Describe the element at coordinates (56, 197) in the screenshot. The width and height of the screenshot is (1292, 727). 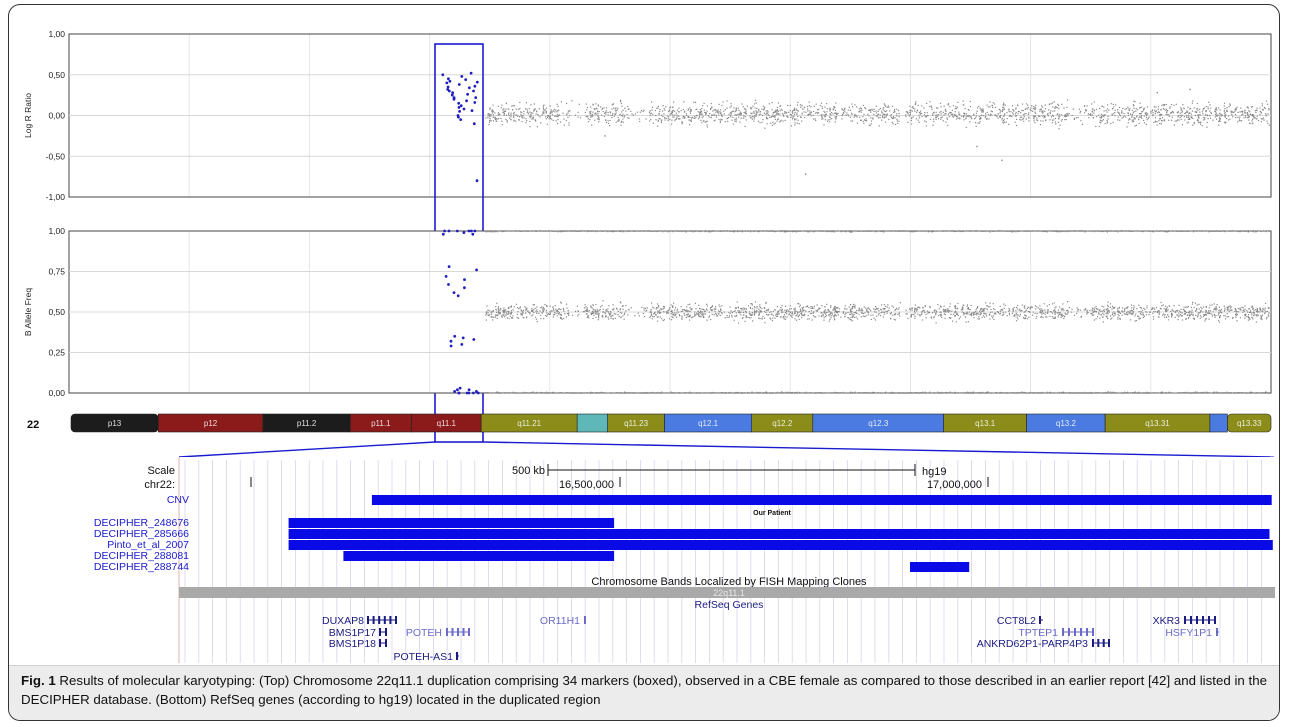
I see `lrr-tick-label: -1,00` at that location.